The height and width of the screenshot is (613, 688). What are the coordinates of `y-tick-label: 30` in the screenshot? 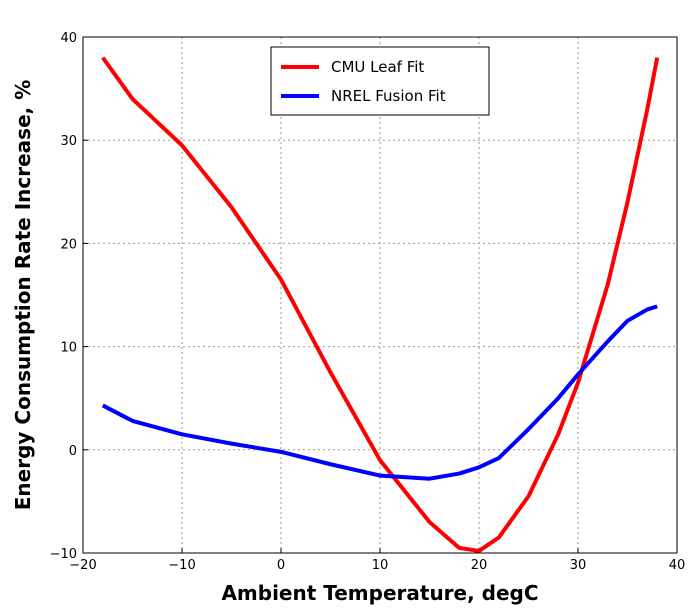 It's located at (68, 141).